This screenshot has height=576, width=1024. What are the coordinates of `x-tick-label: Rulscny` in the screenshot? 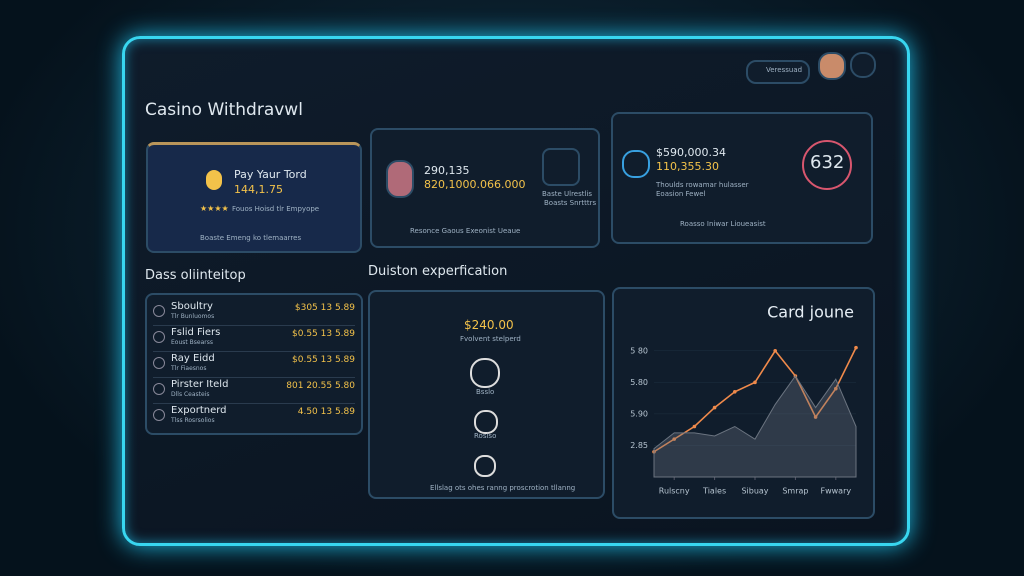 It's located at (674, 491).